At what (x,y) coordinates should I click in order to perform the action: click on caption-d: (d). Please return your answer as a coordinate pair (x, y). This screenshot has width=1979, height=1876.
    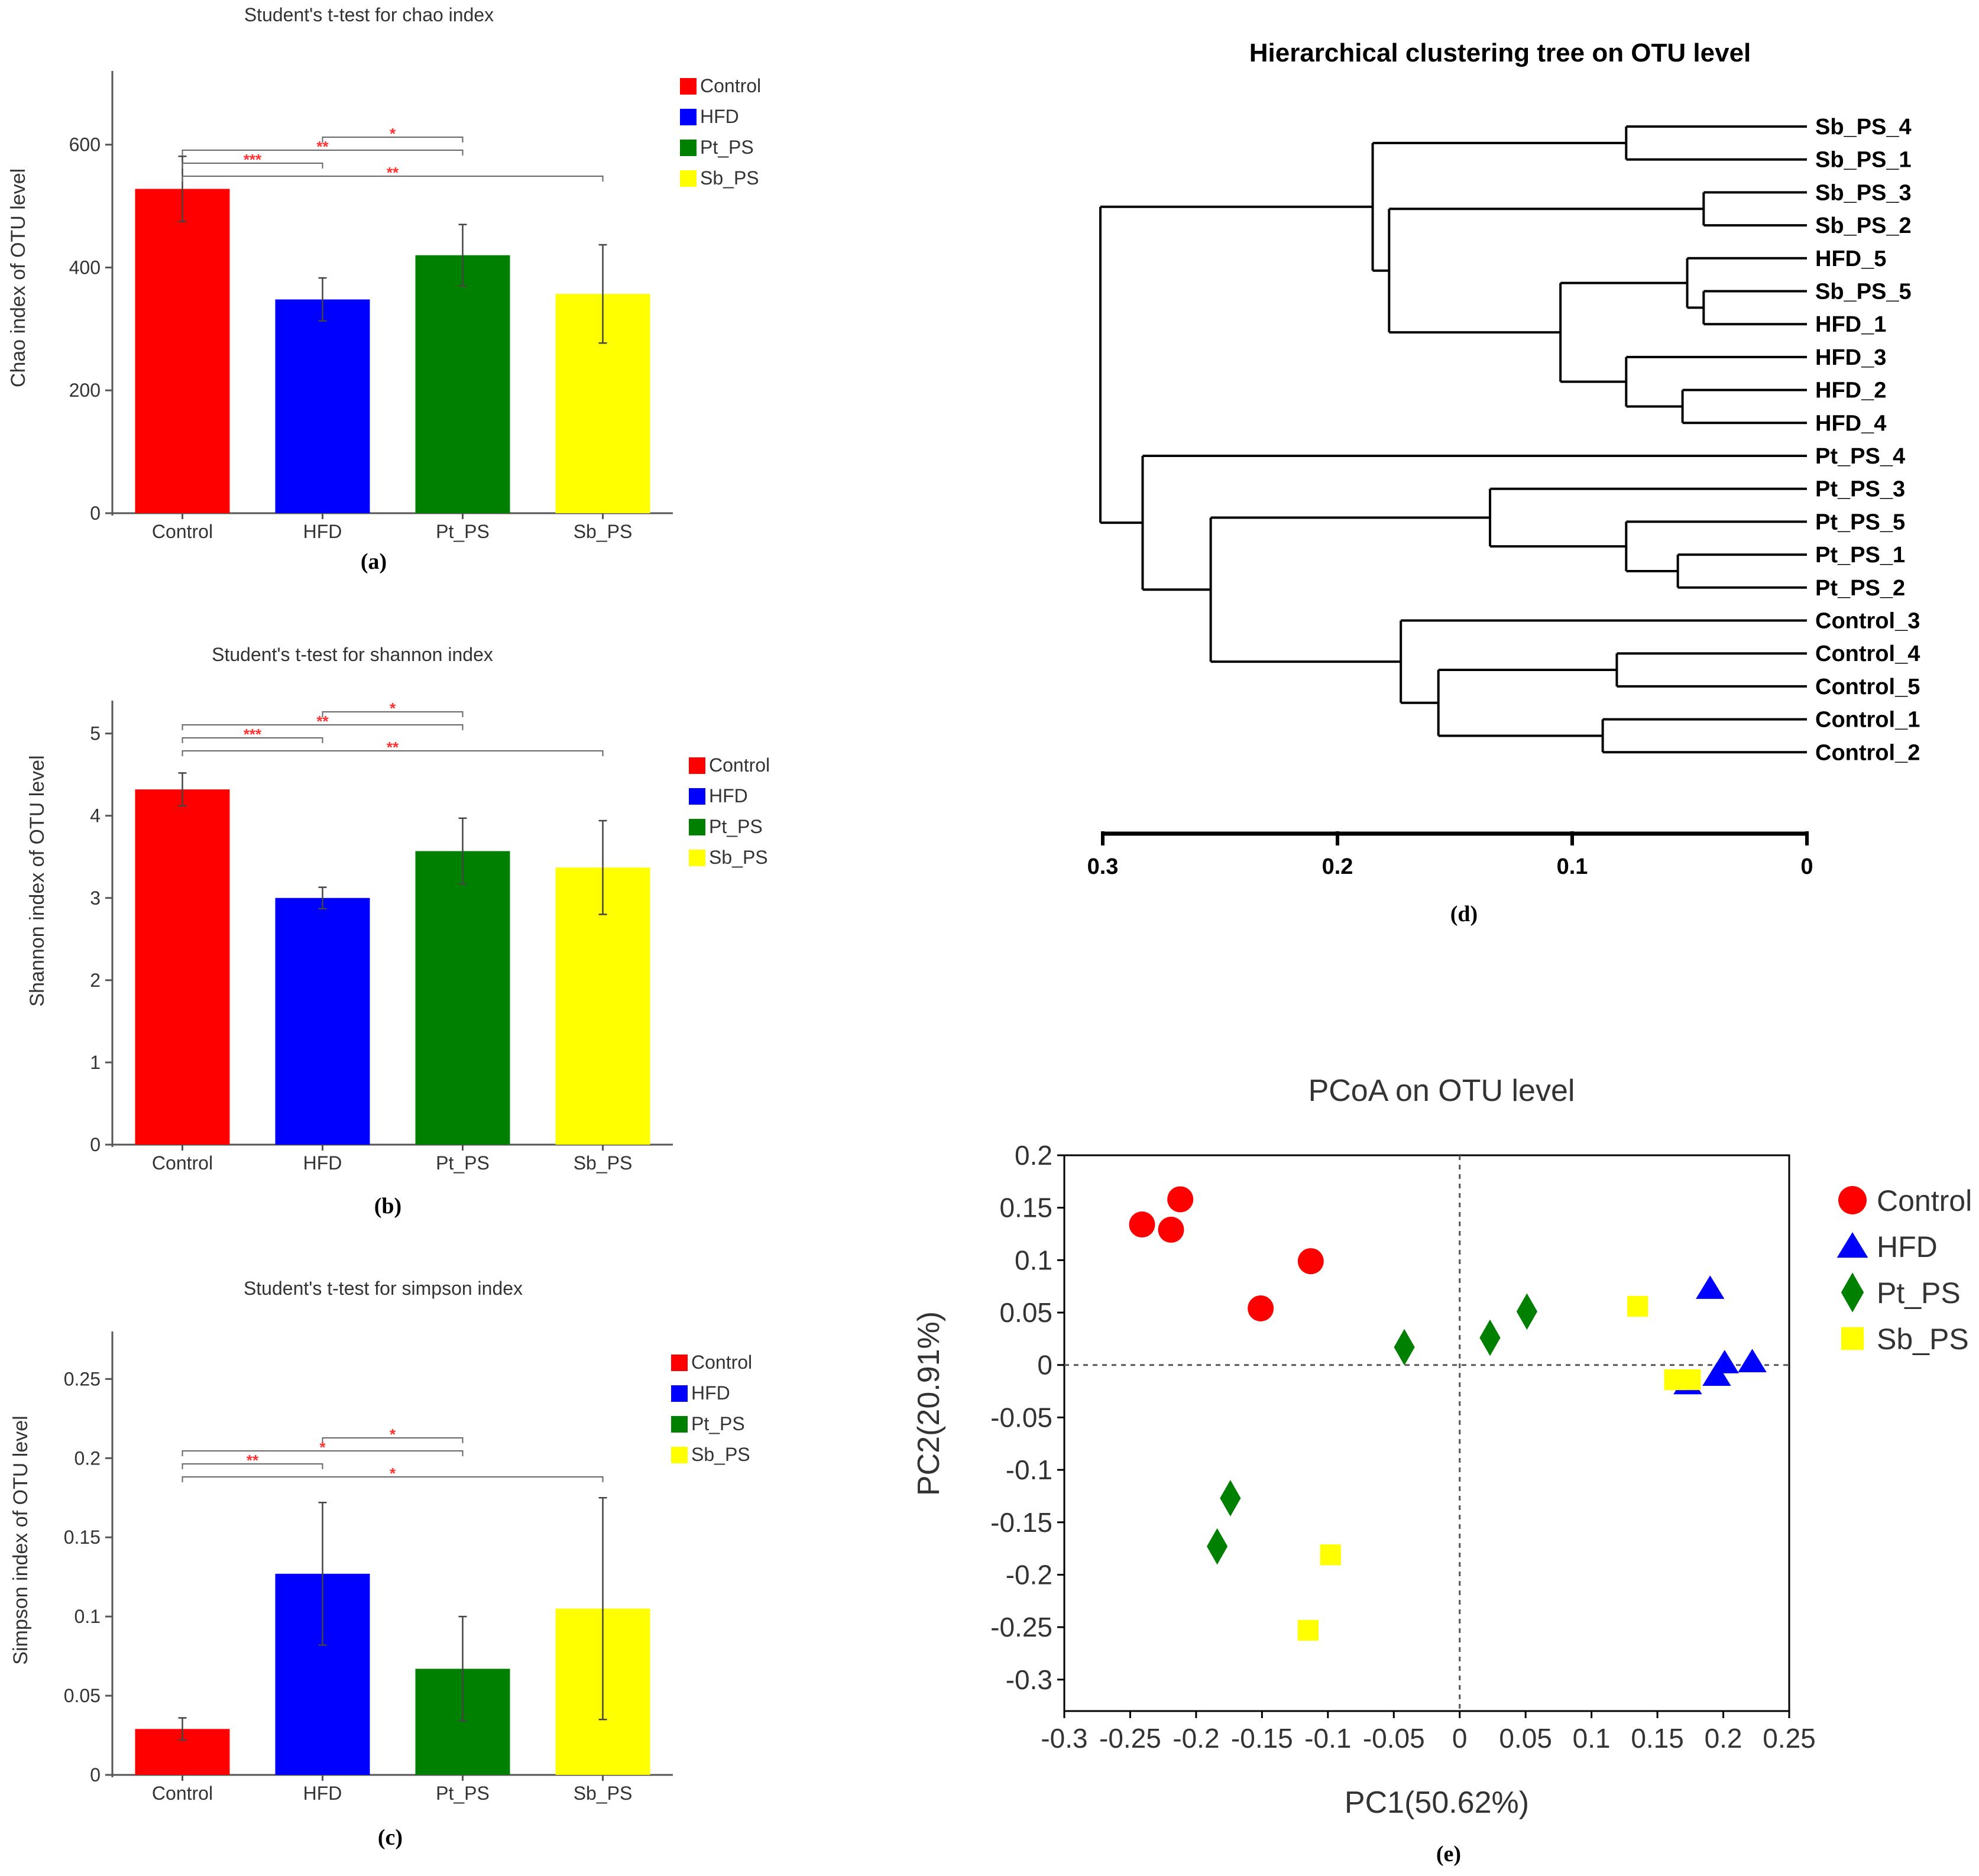
    Looking at the image, I should click on (1464, 914).